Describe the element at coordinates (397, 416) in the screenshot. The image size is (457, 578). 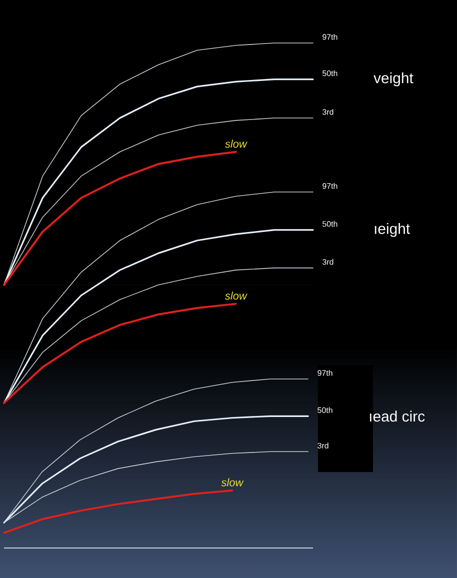
I see `text: ıead circ` at that location.